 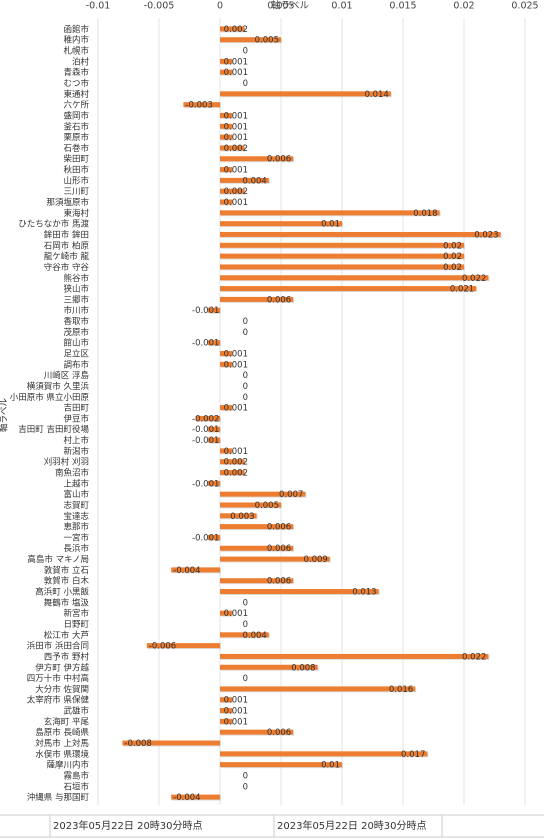 What do you see at coordinates (463, 6) in the screenshot?
I see `x-tick-label: 0.02` at bounding box center [463, 6].